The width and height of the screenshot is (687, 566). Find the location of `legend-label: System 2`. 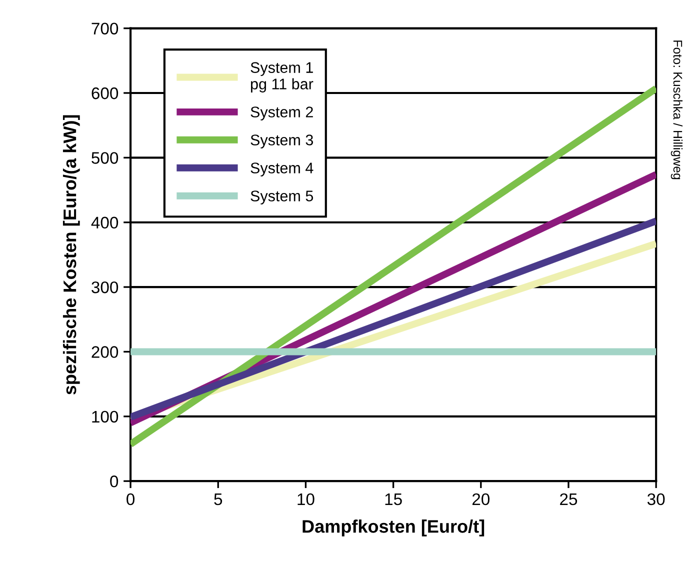

legend-label: System 2 is located at coordinates (281, 113).